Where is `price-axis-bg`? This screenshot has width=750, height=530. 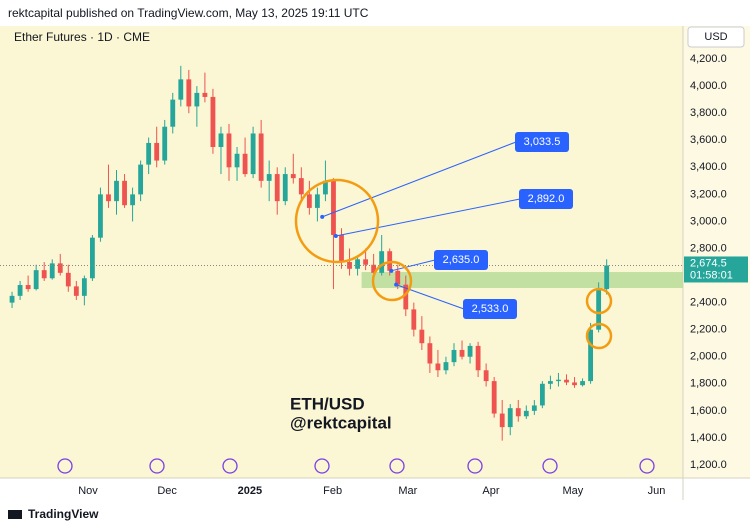 price-axis-bg is located at coordinates (716, 252).